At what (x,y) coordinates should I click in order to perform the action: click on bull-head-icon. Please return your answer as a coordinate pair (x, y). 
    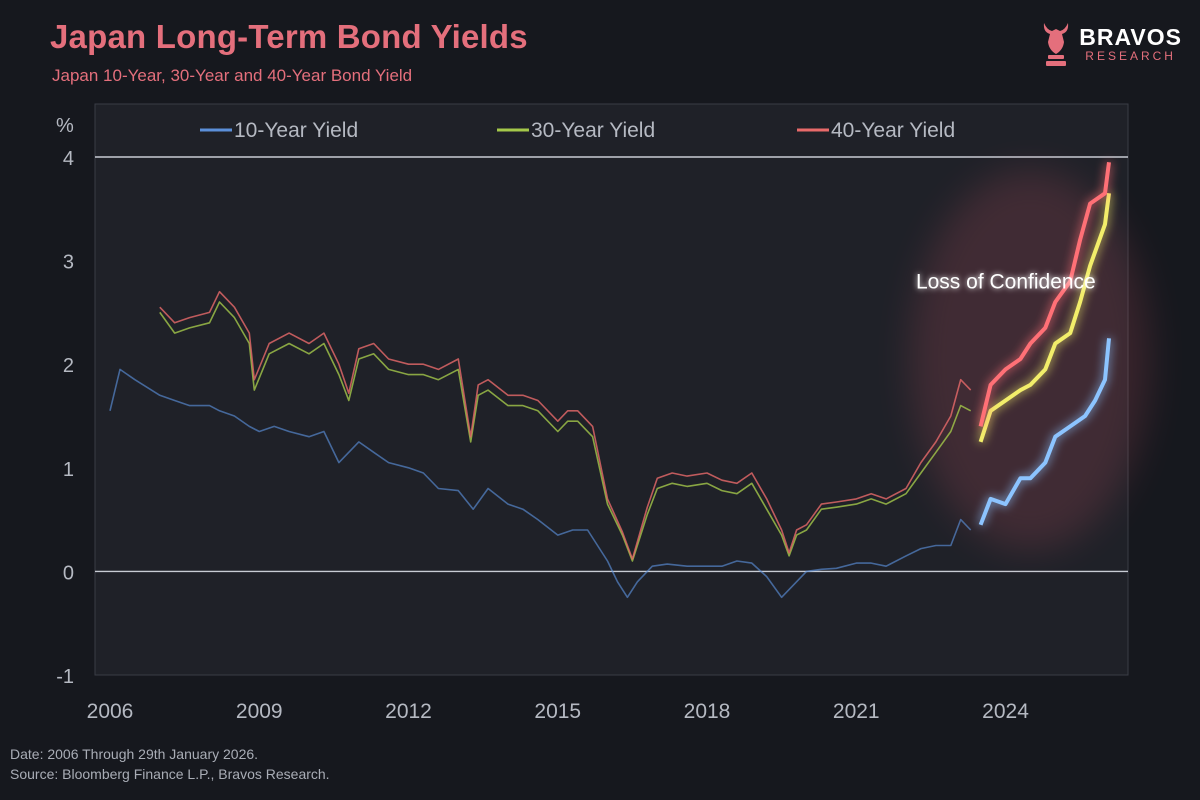
    Looking at the image, I should click on (1056, 44).